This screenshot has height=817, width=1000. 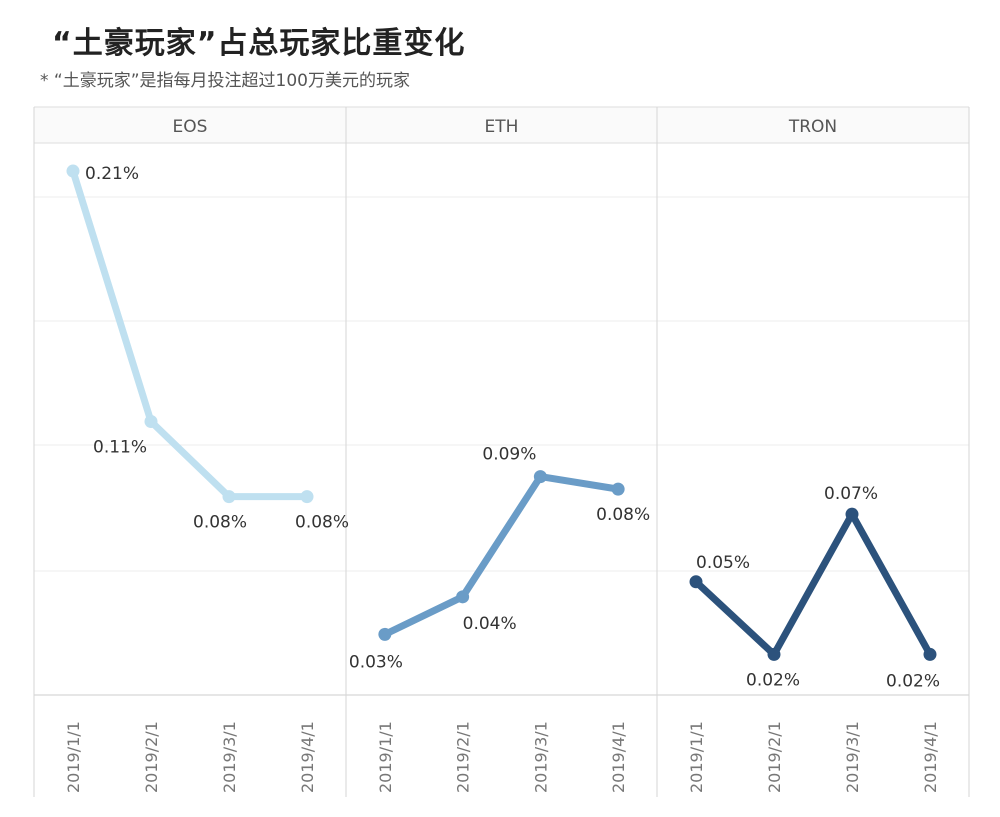 What do you see at coordinates (851, 494) in the screenshot?
I see `data-label: 0.07%` at bounding box center [851, 494].